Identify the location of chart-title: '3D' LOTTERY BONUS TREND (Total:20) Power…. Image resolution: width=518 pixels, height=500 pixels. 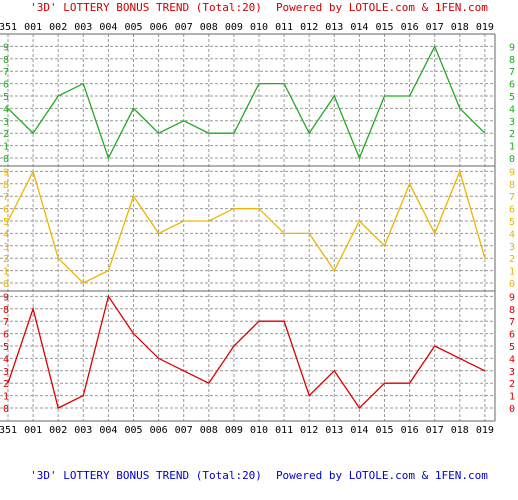
(259, 7).